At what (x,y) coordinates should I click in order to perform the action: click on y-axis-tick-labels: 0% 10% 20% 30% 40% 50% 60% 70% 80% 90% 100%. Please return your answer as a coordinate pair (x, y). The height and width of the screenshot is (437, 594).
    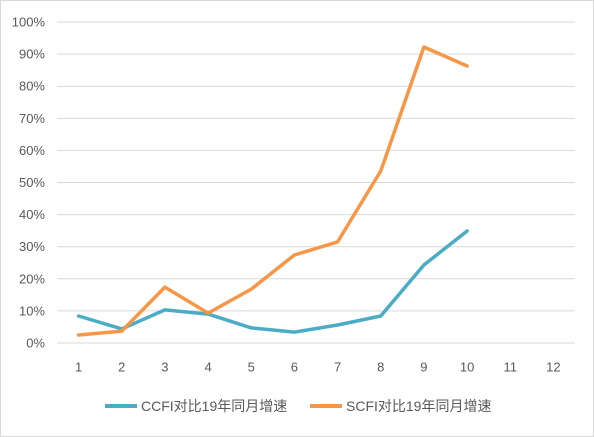
    Looking at the image, I should click on (29, 183).